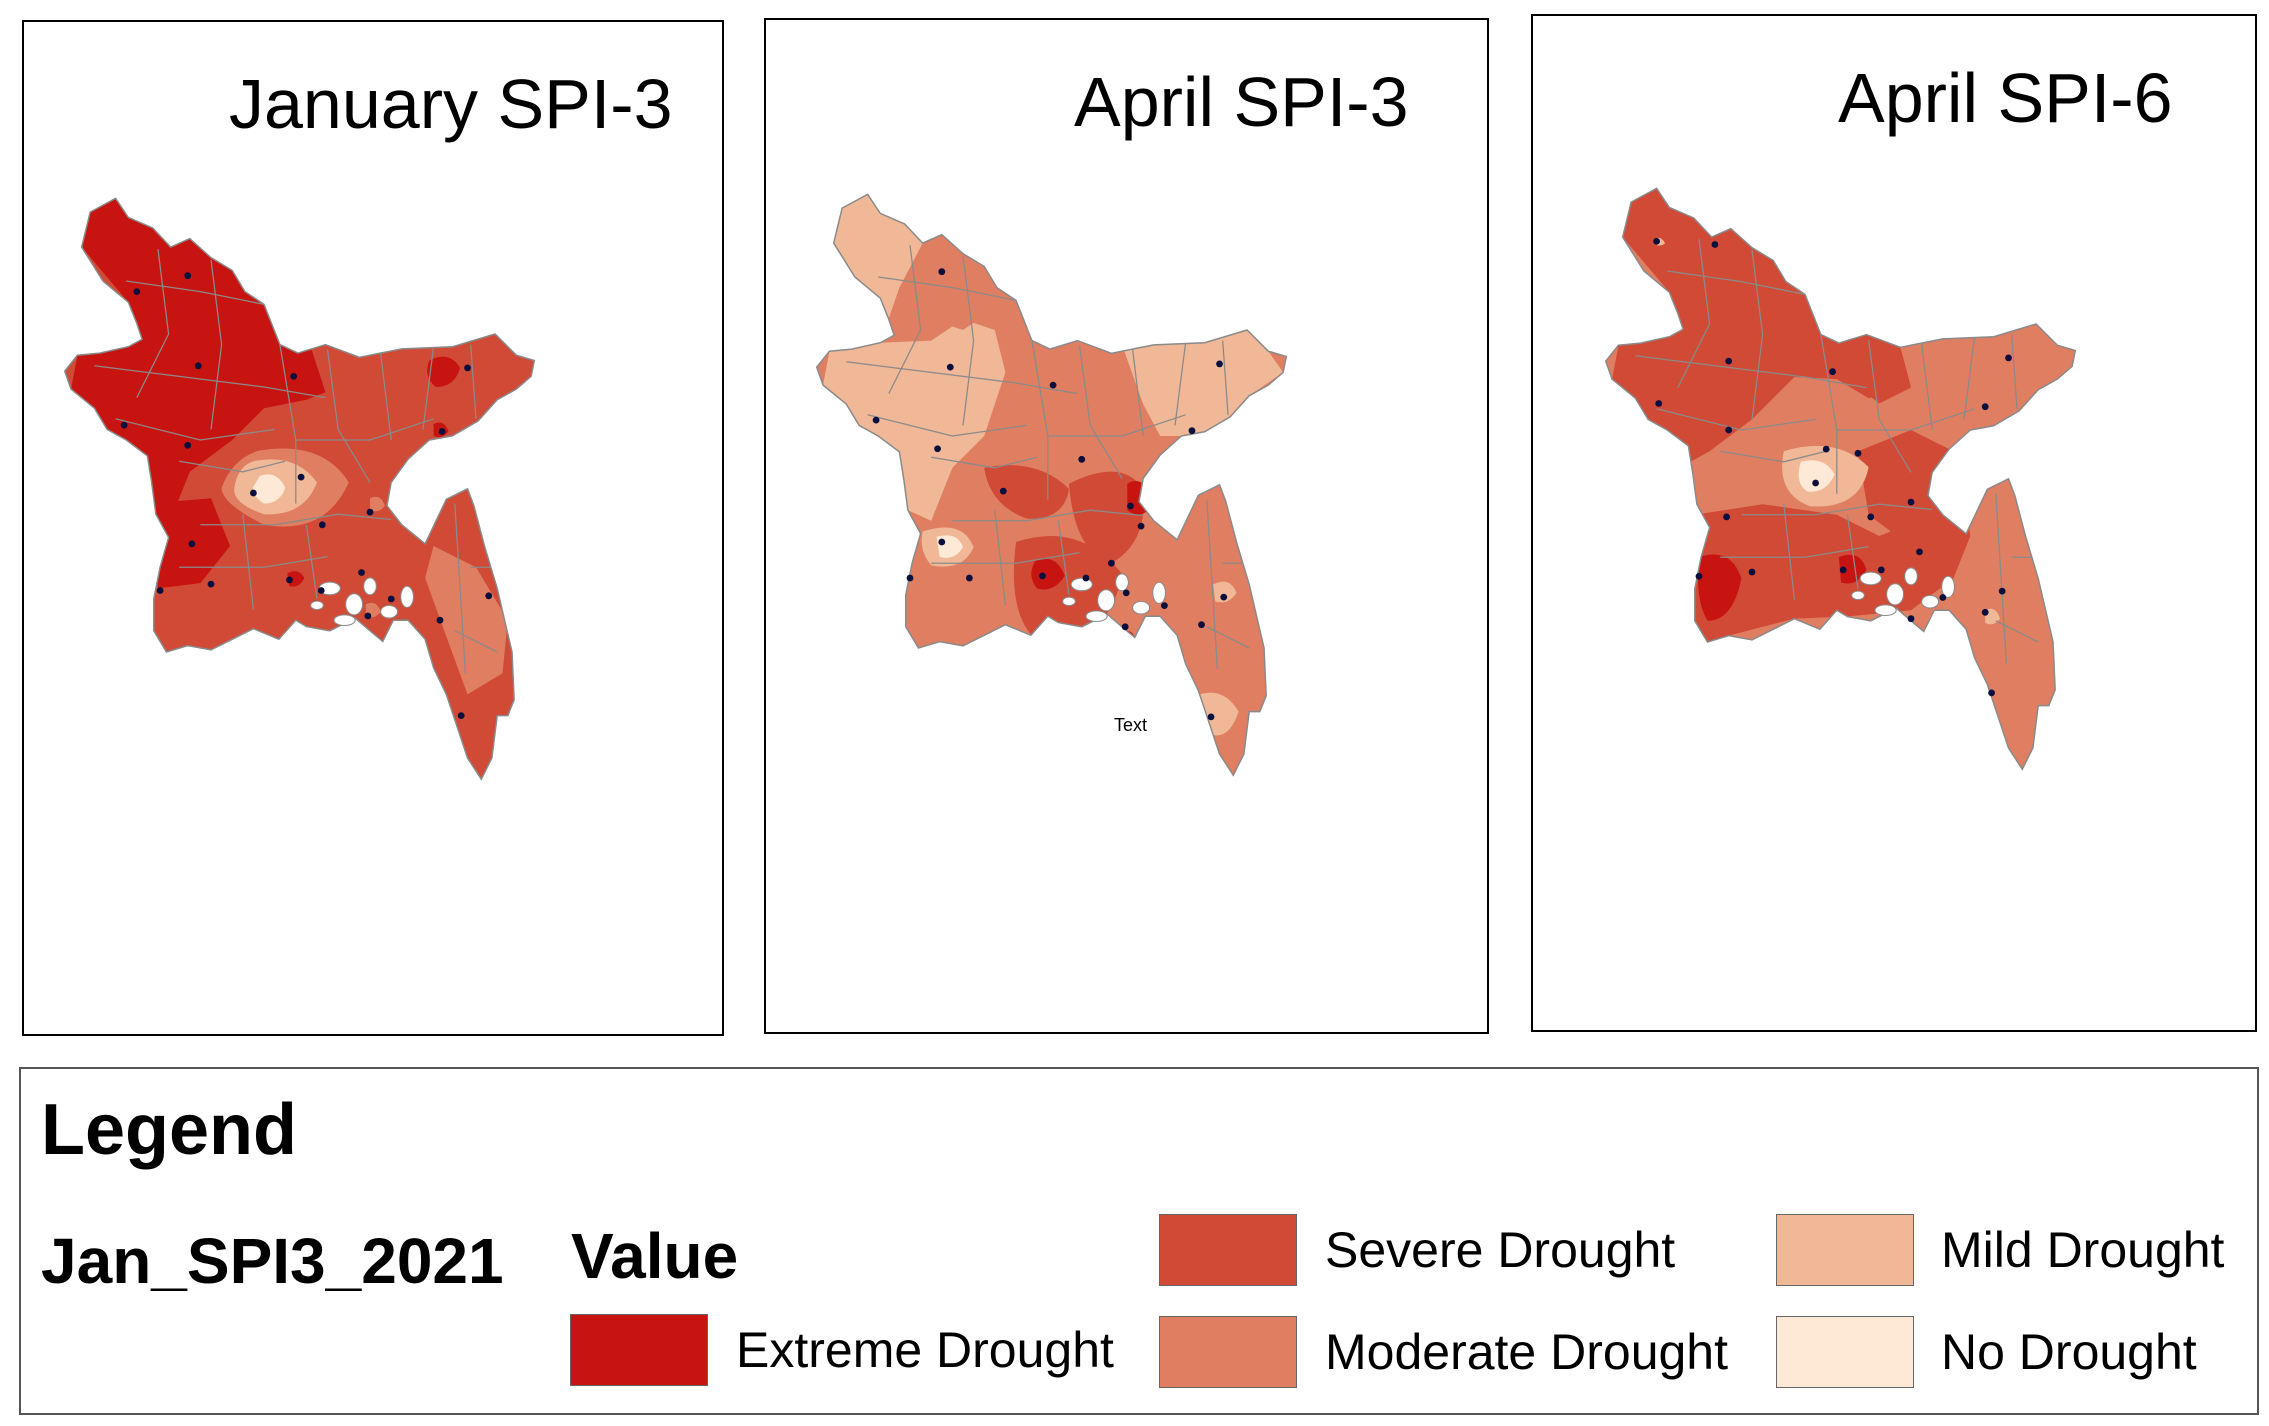 The height and width of the screenshot is (1426, 2269). What do you see at coordinates (1527, 1352) in the screenshot?
I see `label-moderate-drought: Moderate Drought` at bounding box center [1527, 1352].